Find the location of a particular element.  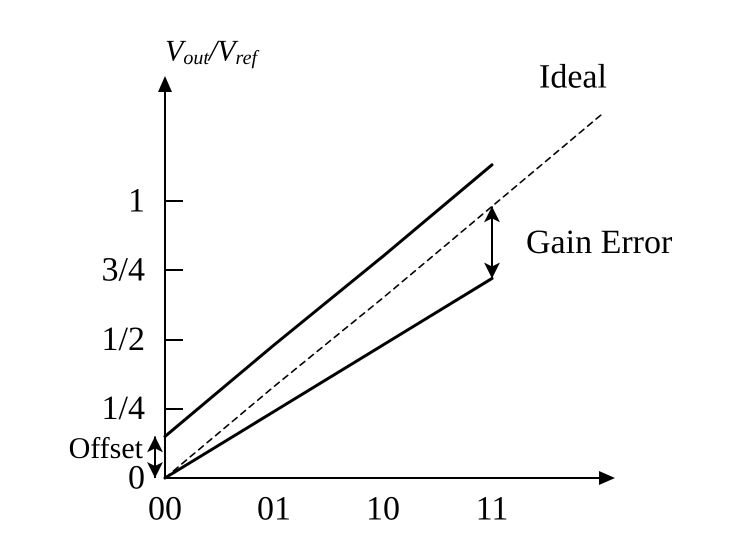

y-tick-label: 3/4 is located at coordinates (123, 270).